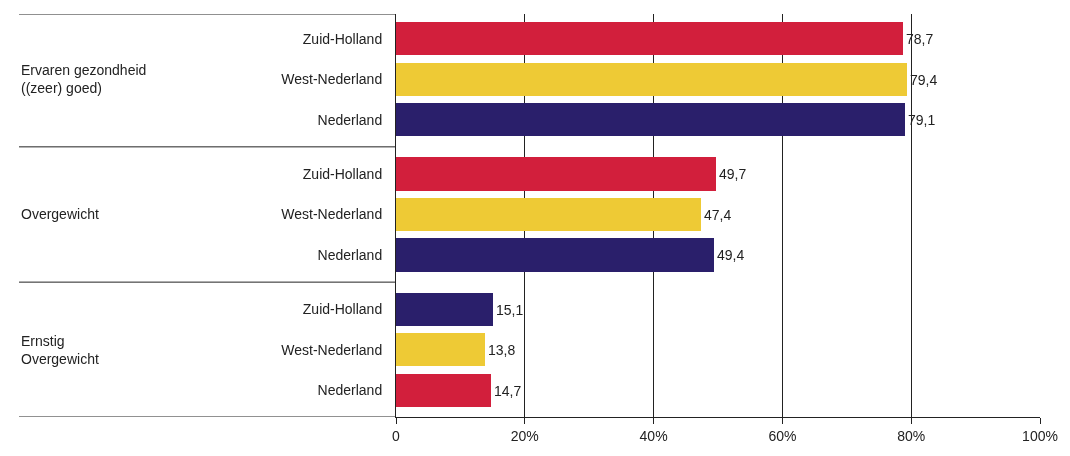 Image resolution: width=1070 pixels, height=456 pixels. Describe the element at coordinates (84, 79) in the screenshot. I see `text: Ervaren gezondheid ((zeer) goed)` at that location.